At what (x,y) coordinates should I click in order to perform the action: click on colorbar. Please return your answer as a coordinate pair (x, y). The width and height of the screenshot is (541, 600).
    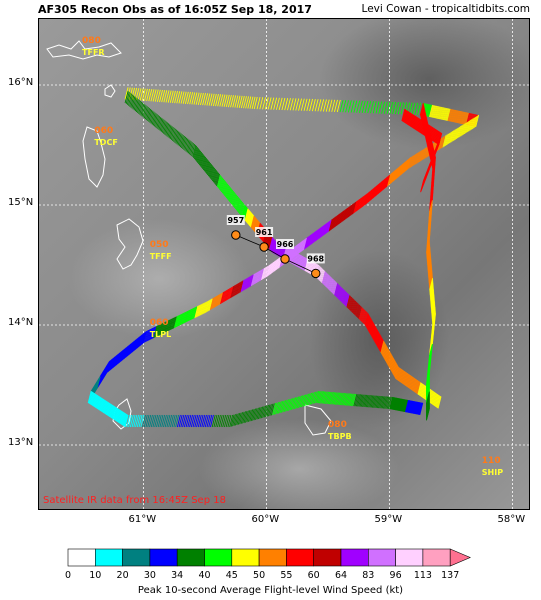
    Looking at the image, I should click on (269, 557).